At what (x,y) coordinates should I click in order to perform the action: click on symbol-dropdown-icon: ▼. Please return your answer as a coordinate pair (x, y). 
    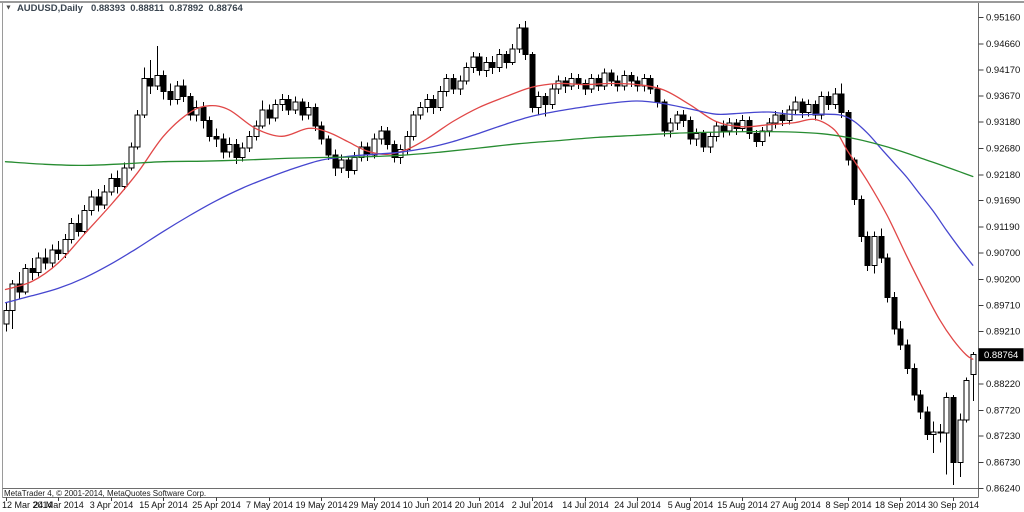
    Looking at the image, I should click on (8, 8).